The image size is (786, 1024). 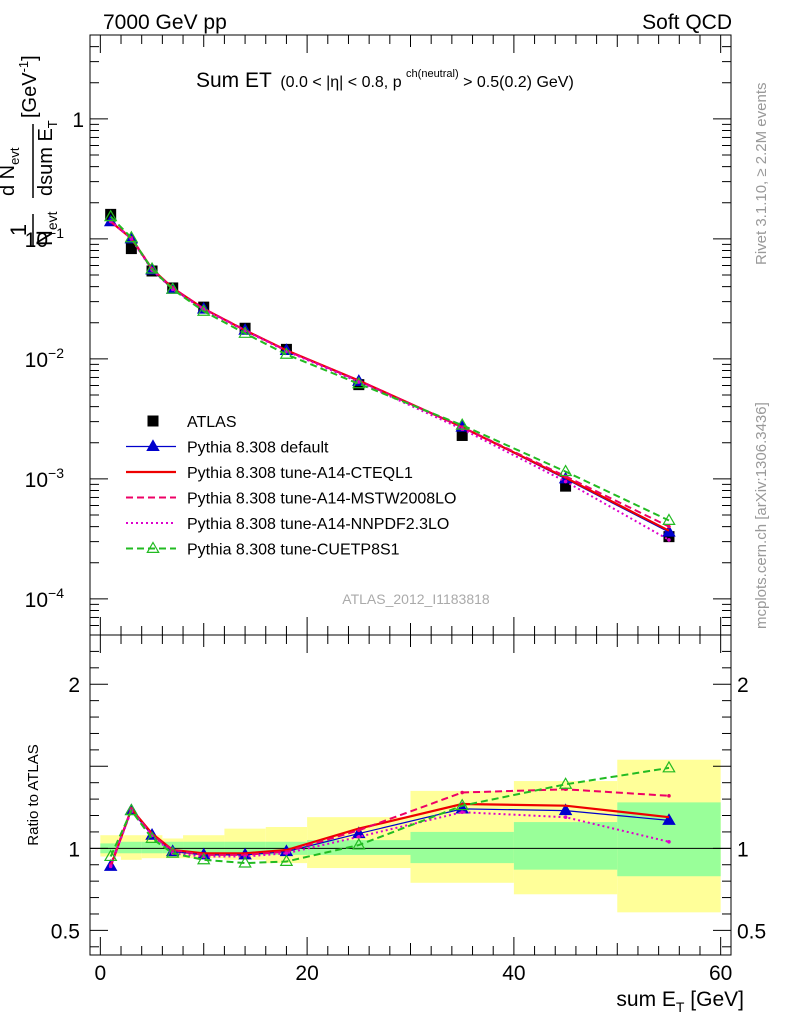 I want to click on ylabel-one: 1, so click(x=18, y=230).